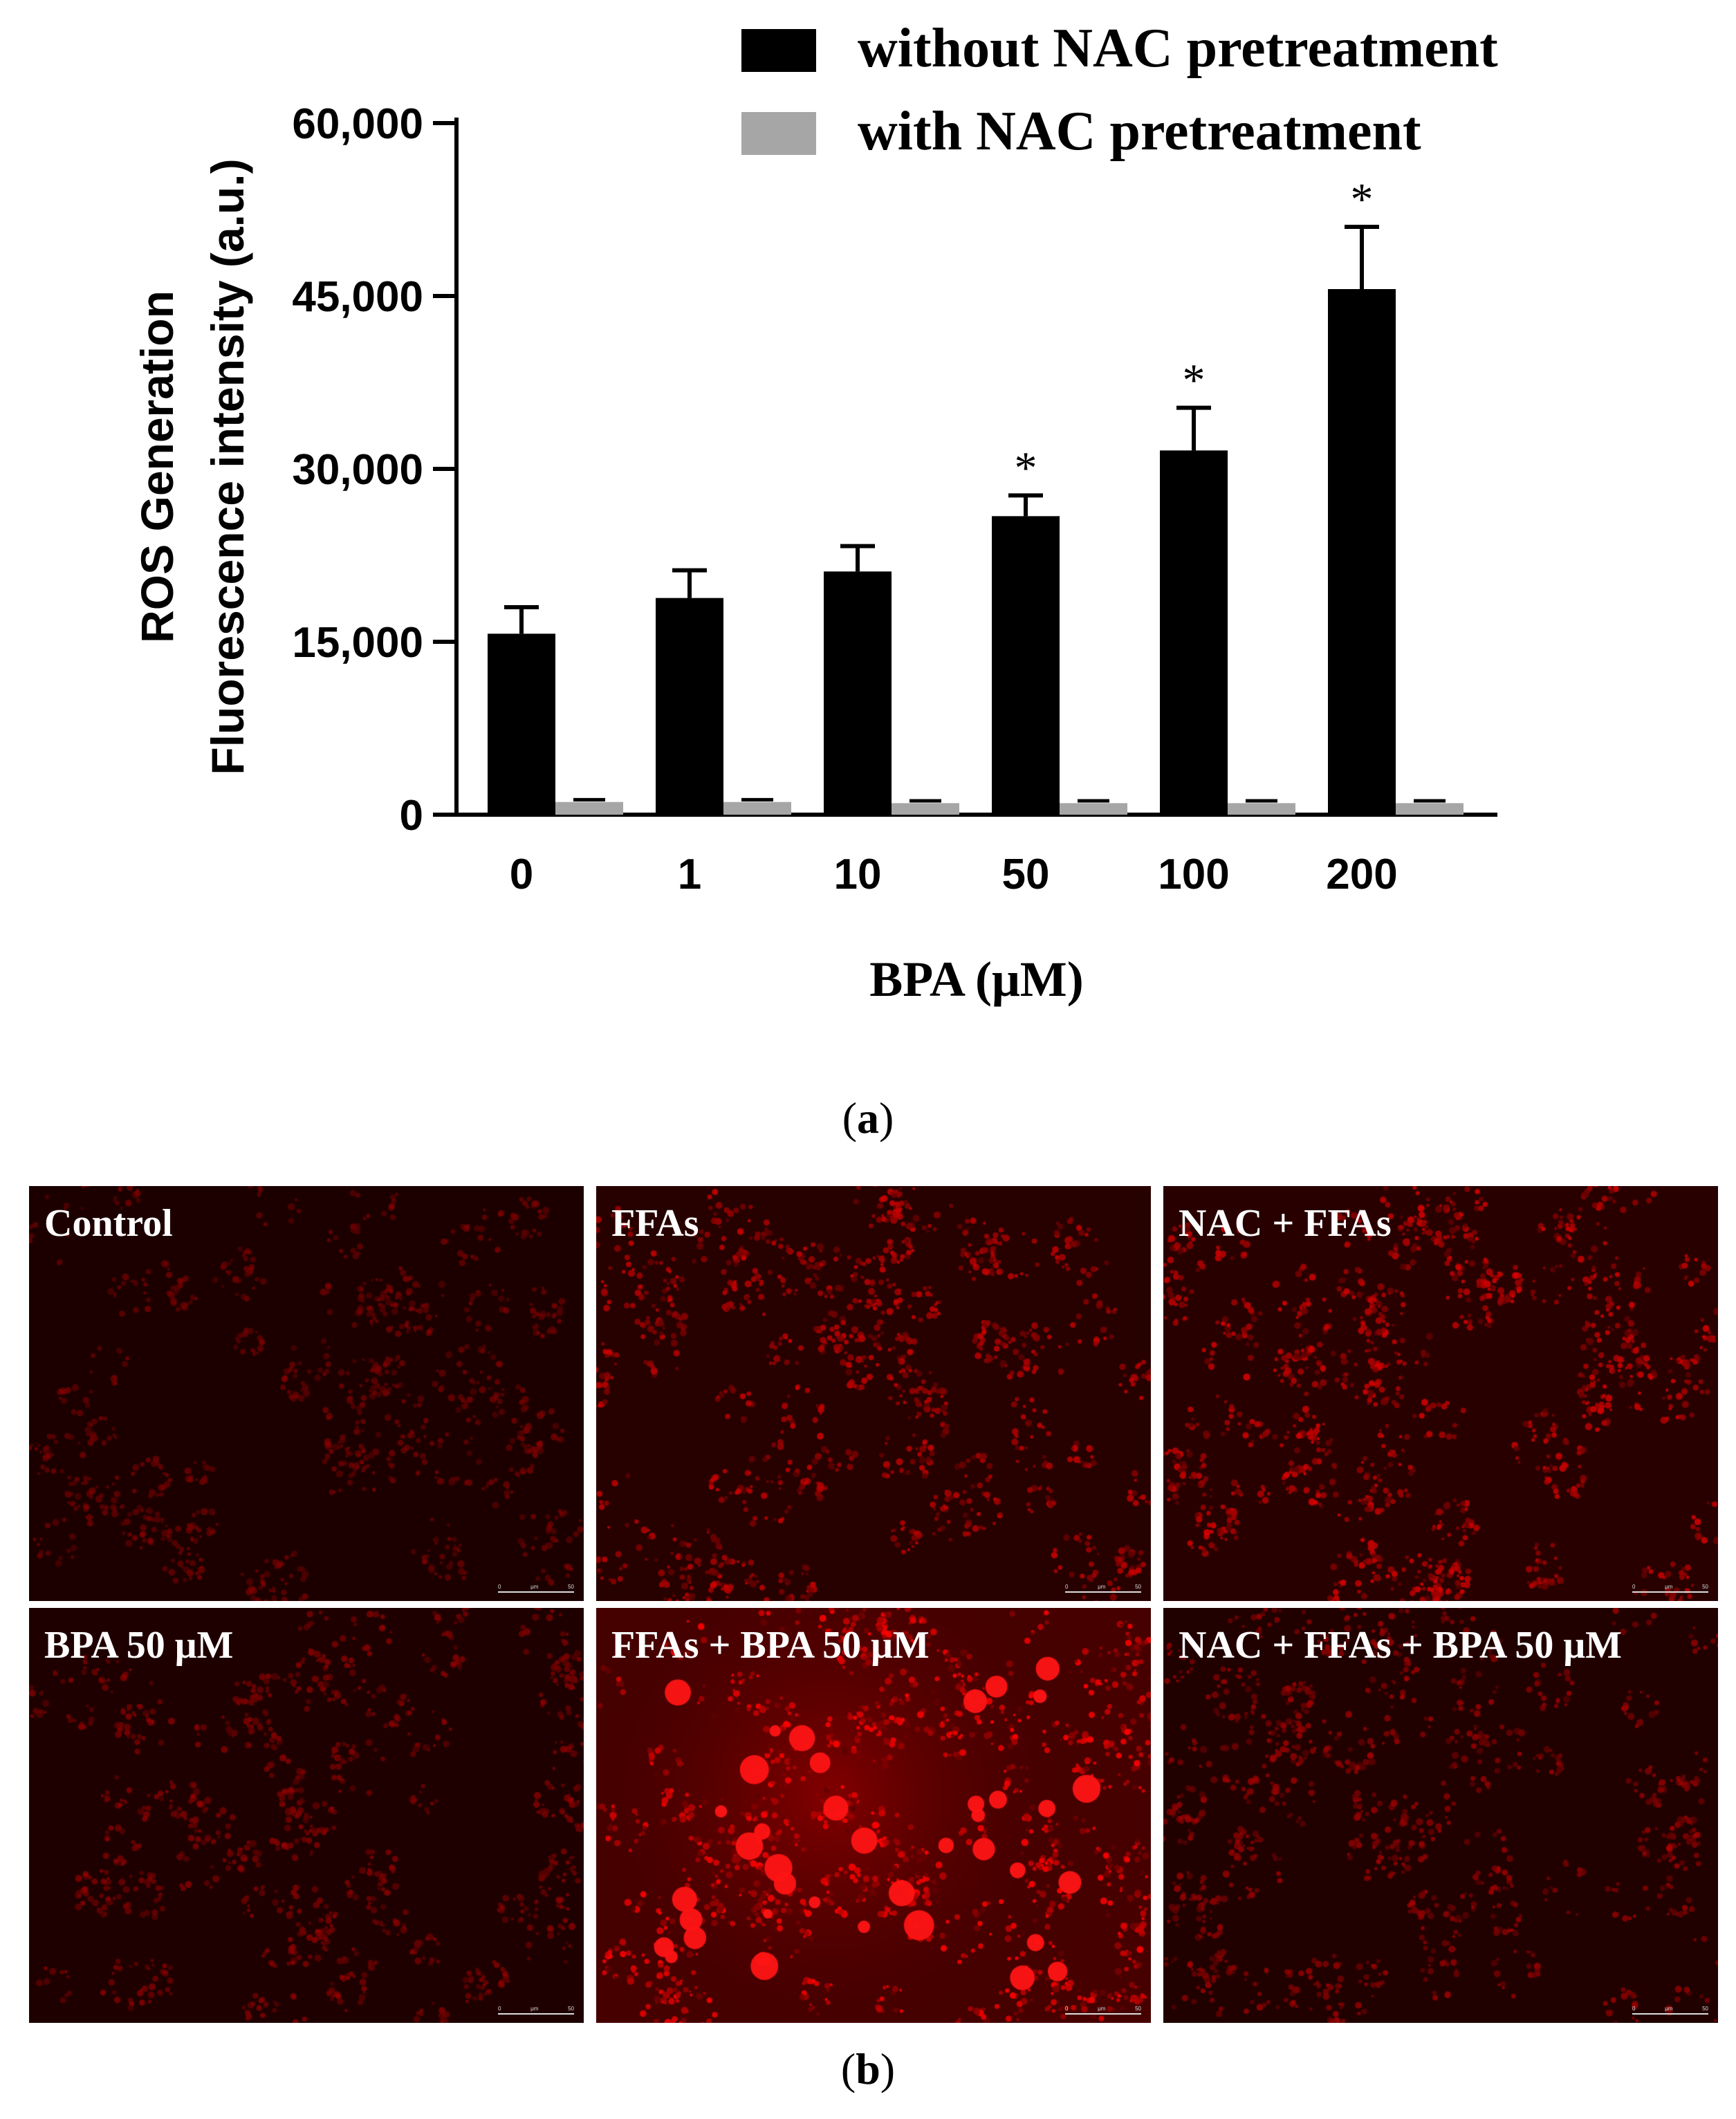 This screenshot has width=1736, height=2119. What do you see at coordinates (358, 643) in the screenshot?
I see `y-tick-label: 15,000` at bounding box center [358, 643].